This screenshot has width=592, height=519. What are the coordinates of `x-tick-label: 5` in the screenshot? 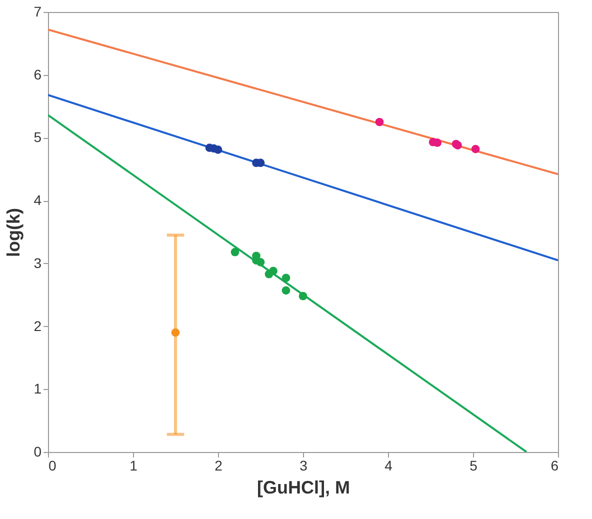 It's located at (474, 466).